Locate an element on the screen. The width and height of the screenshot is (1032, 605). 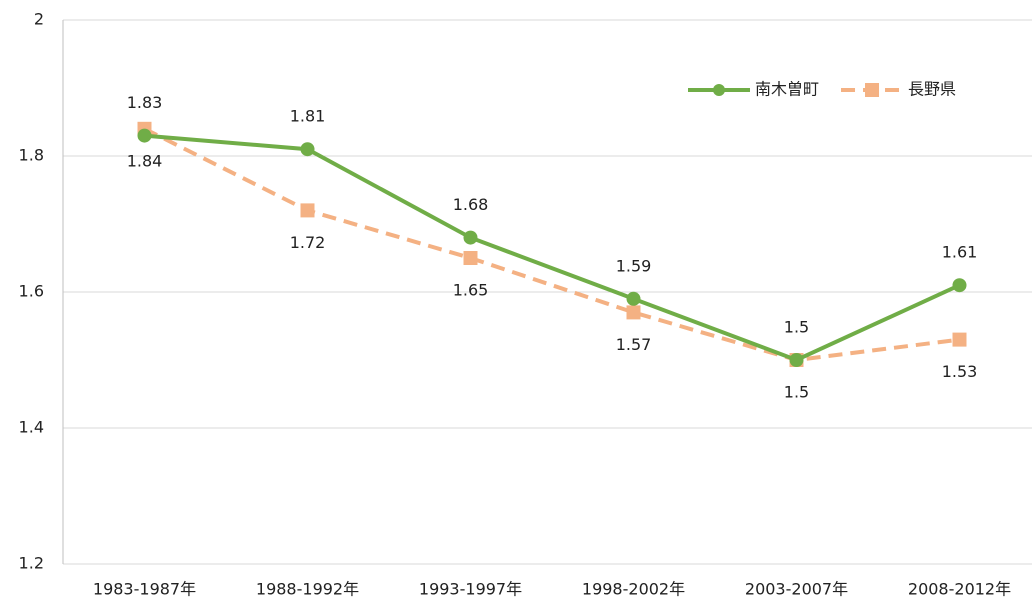
data-label: 1.65 is located at coordinates (471, 290).